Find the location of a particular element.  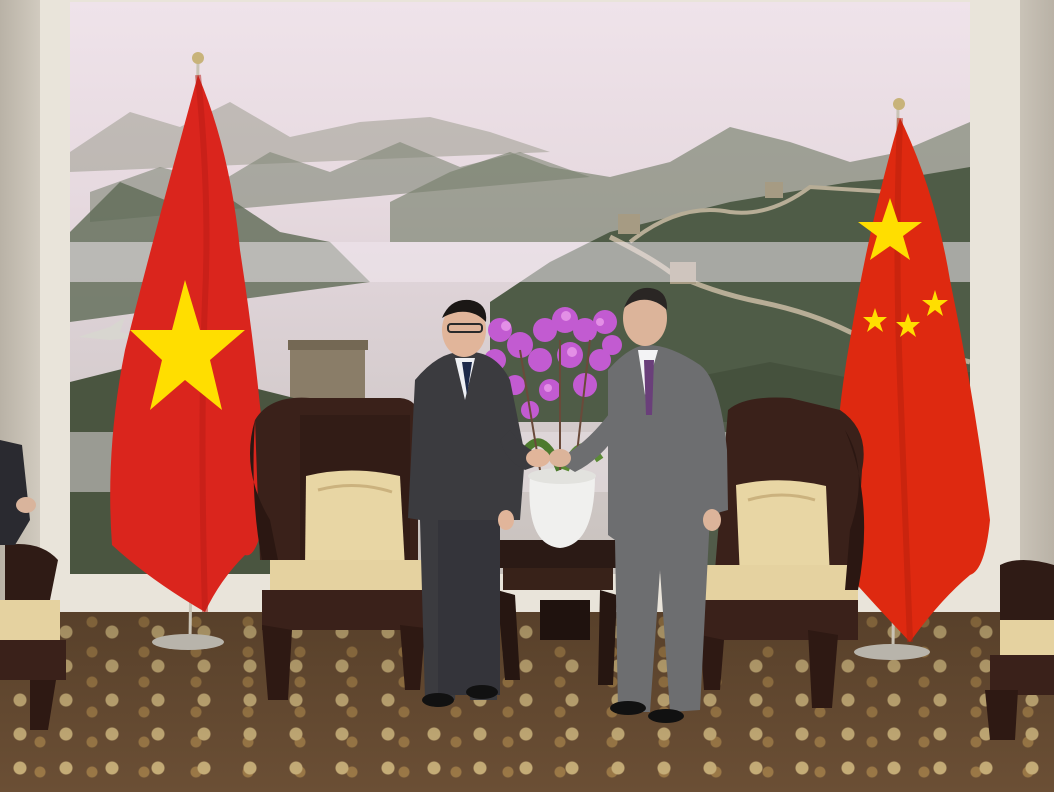

man-left is located at coordinates (479, 503).